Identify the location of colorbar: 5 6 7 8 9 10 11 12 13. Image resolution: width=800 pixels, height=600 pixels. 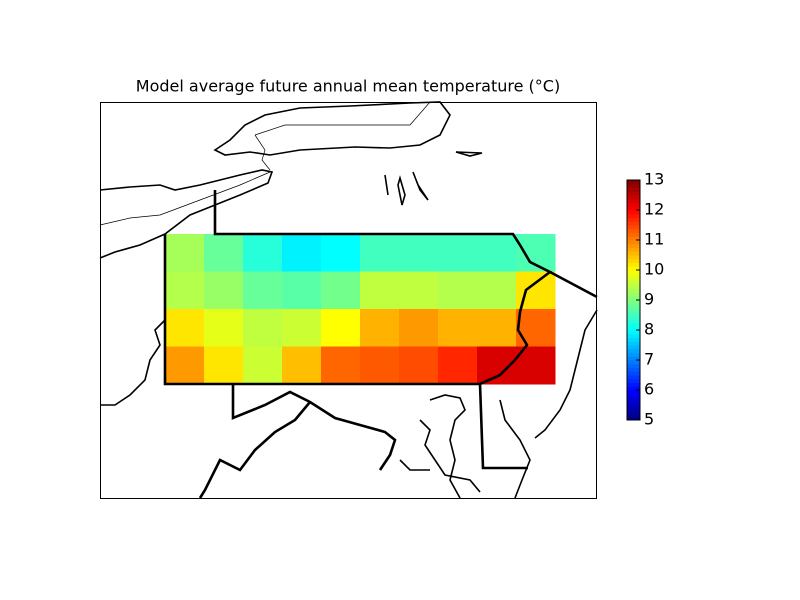
(645, 299).